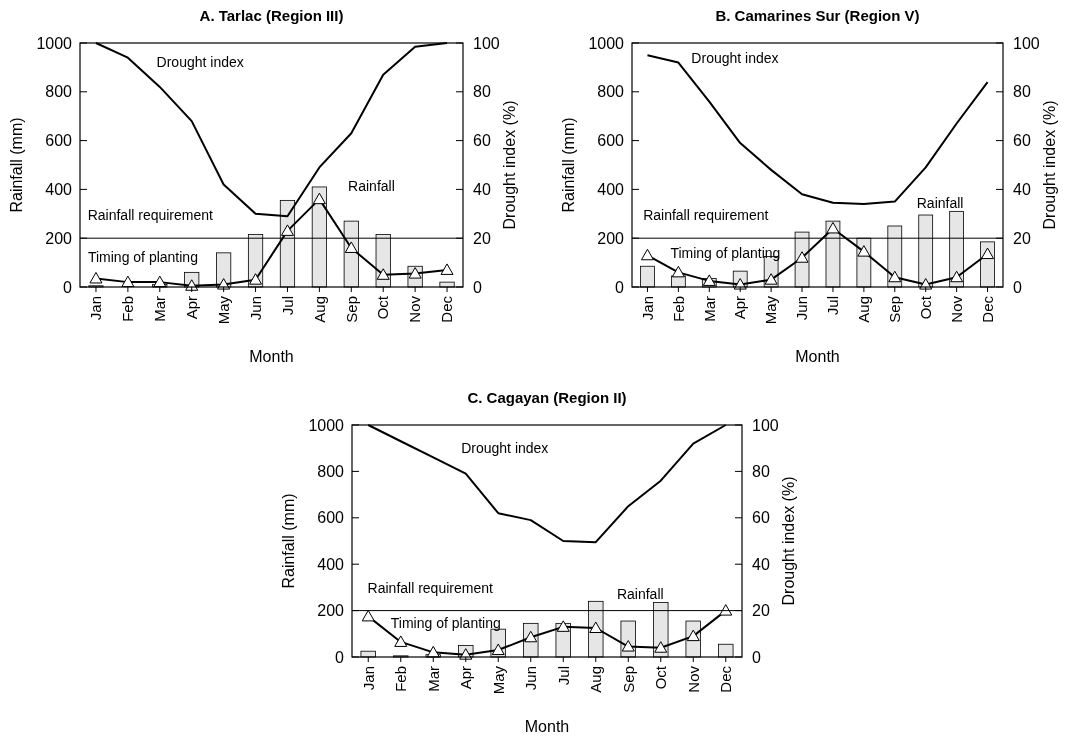 Image resolution: width=1087 pixels, height=738 pixels. What do you see at coordinates (547, 397) in the screenshot?
I see `chart-title: C. Cagayan (Region II)` at bounding box center [547, 397].